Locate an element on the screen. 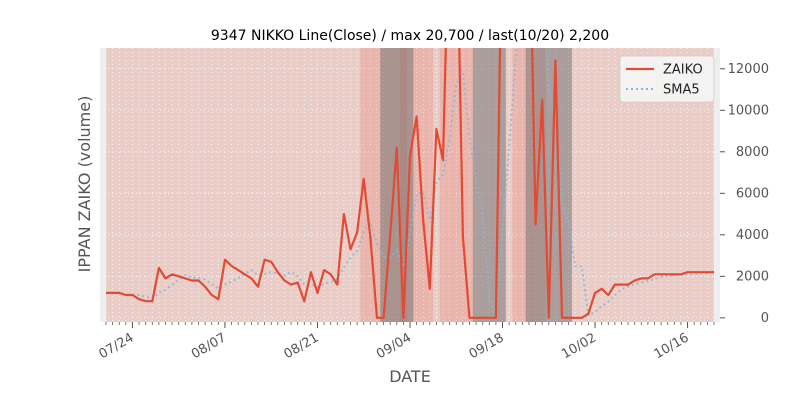 The image size is (800, 400). y-tick-label: 4000 is located at coordinates (752, 235).